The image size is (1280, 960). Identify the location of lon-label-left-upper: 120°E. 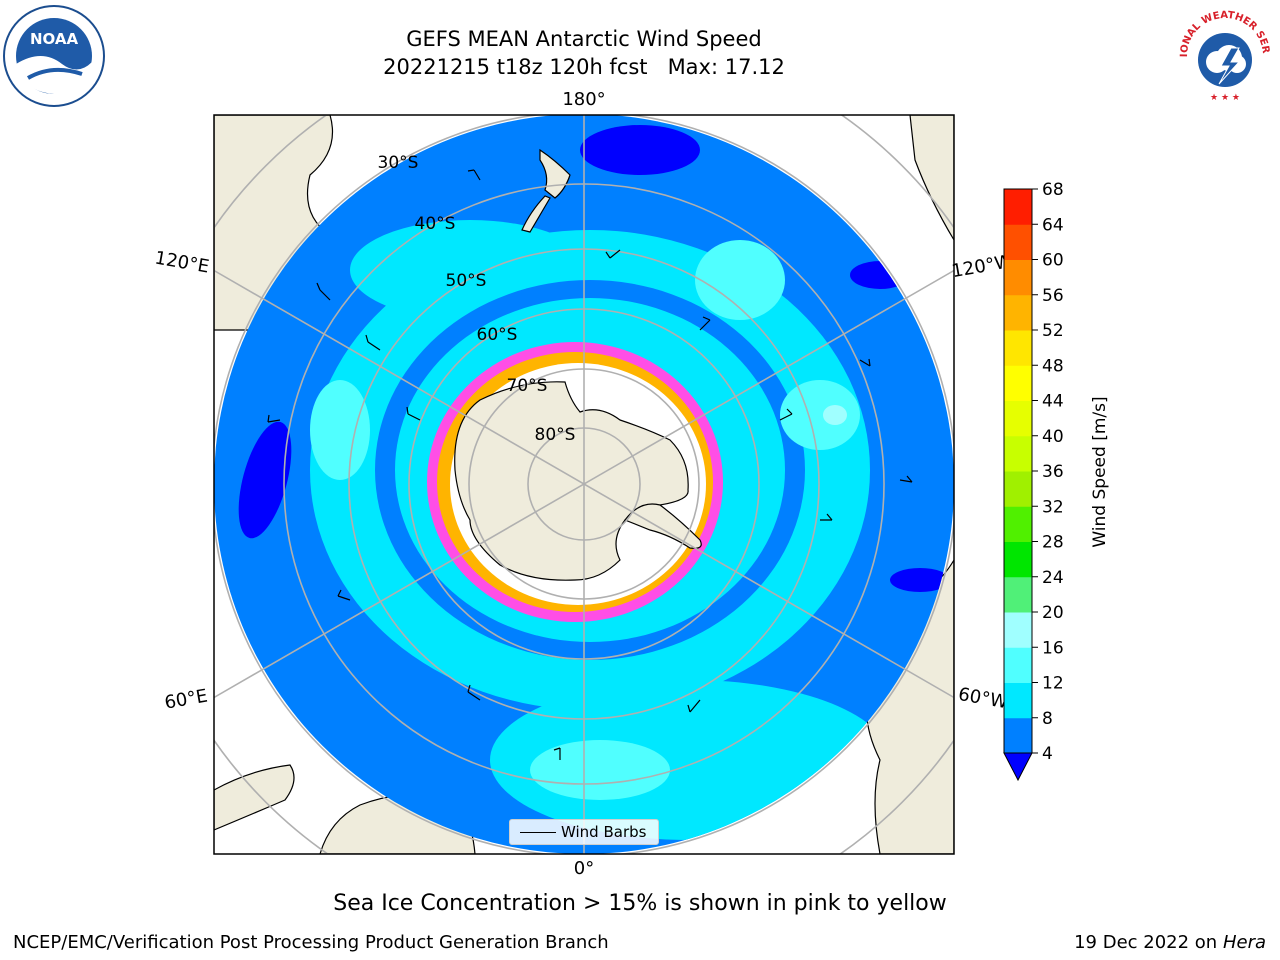
(182, 262).